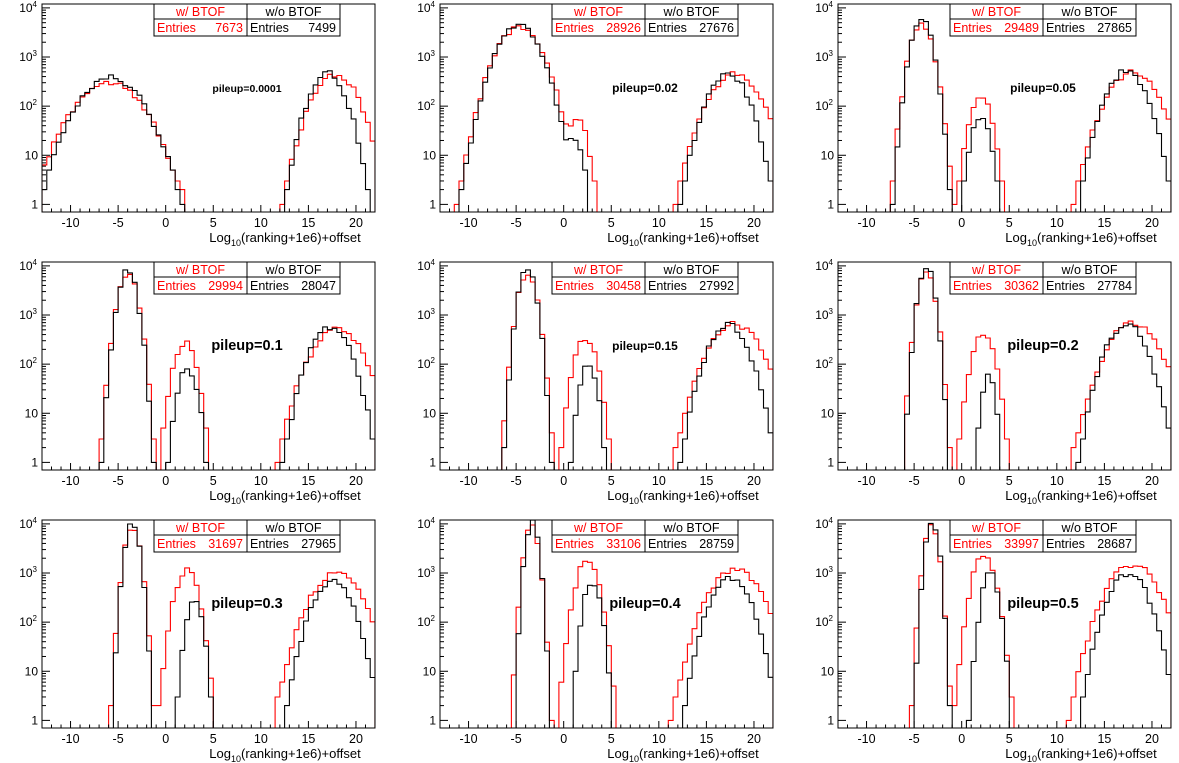 Image resolution: width=1179 pixels, height=763 pixels. I want to click on pileup-annotation: pileup=0.2, so click(1042, 346).